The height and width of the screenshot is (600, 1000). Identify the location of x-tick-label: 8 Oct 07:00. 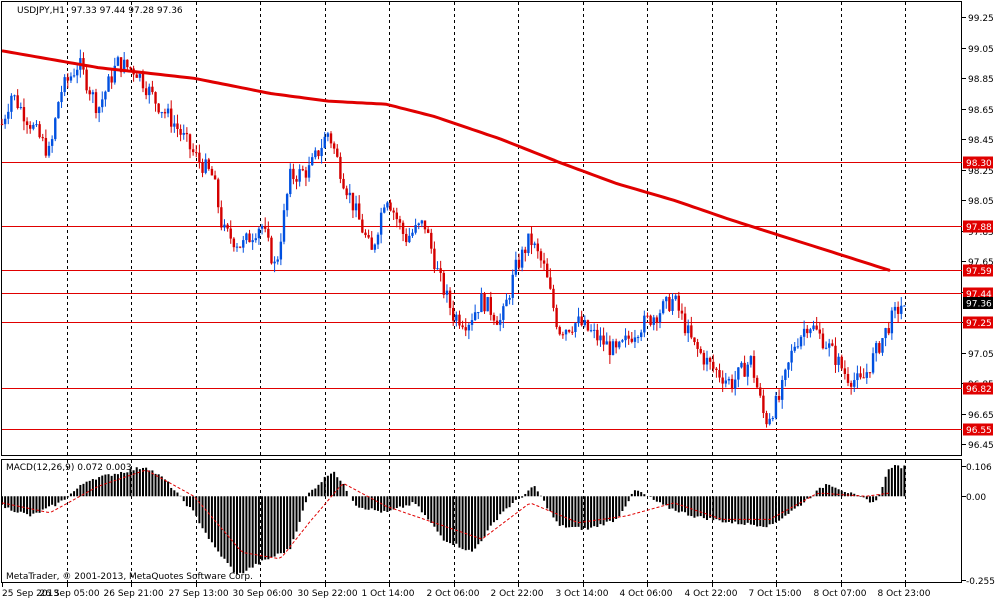
(840, 594).